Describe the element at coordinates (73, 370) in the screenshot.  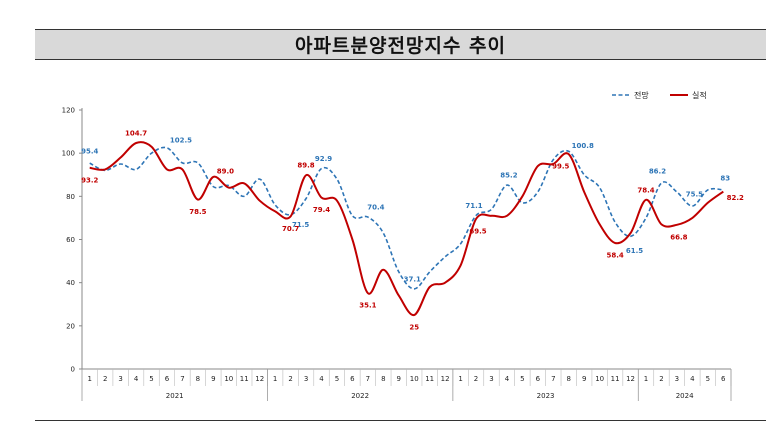
I see `y-tick-label: 0` at that location.